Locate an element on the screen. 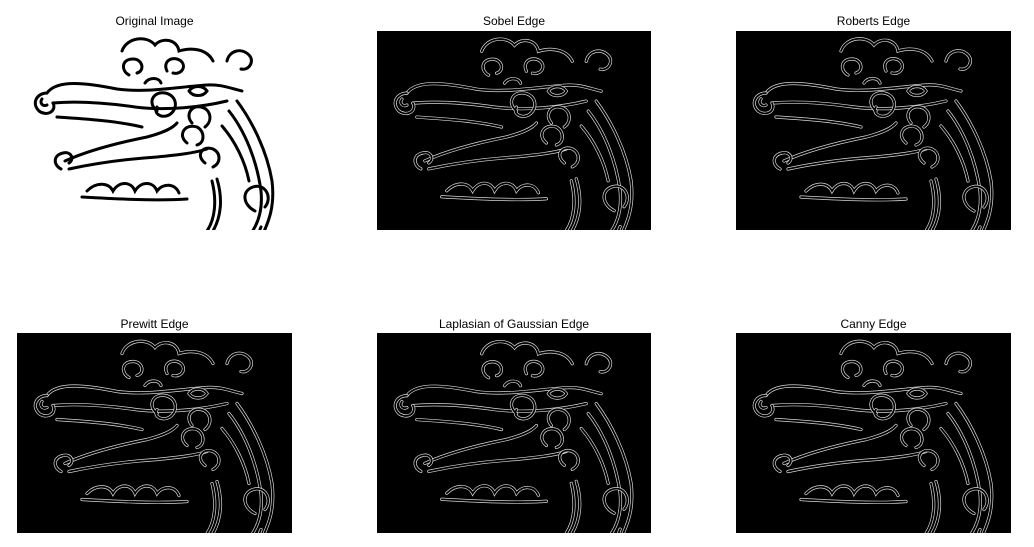 This screenshot has height=547, width=1034. original-image is located at coordinates (154, 130).